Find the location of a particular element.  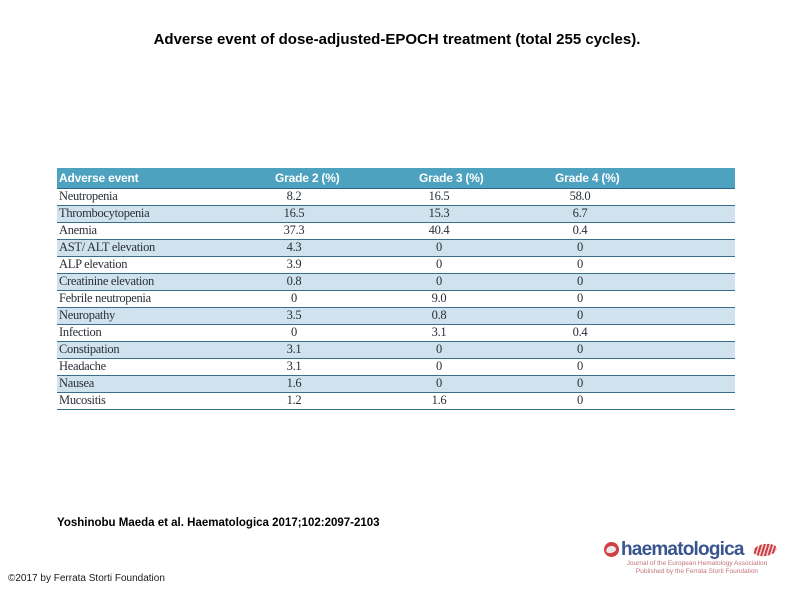

adverse-event-cell: Mucositis is located at coordinates (165, 401).